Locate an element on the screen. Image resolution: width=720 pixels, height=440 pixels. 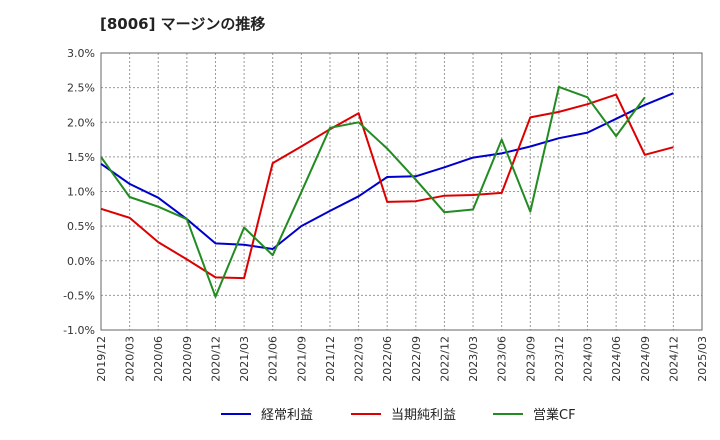
x-tick-label: 2020/06 is located at coordinates (158, 359).